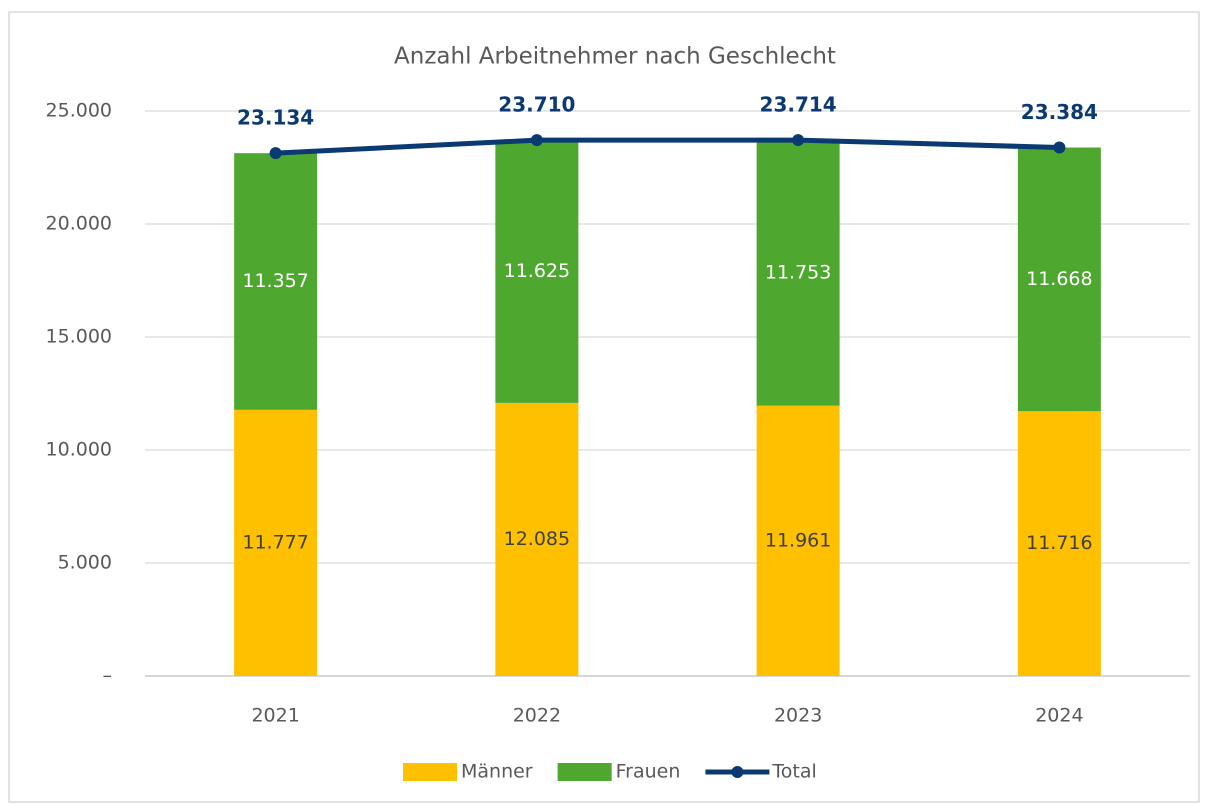 The height and width of the screenshot is (805, 1208). I want to click on y-tick-label: 10.000, so click(79, 450).